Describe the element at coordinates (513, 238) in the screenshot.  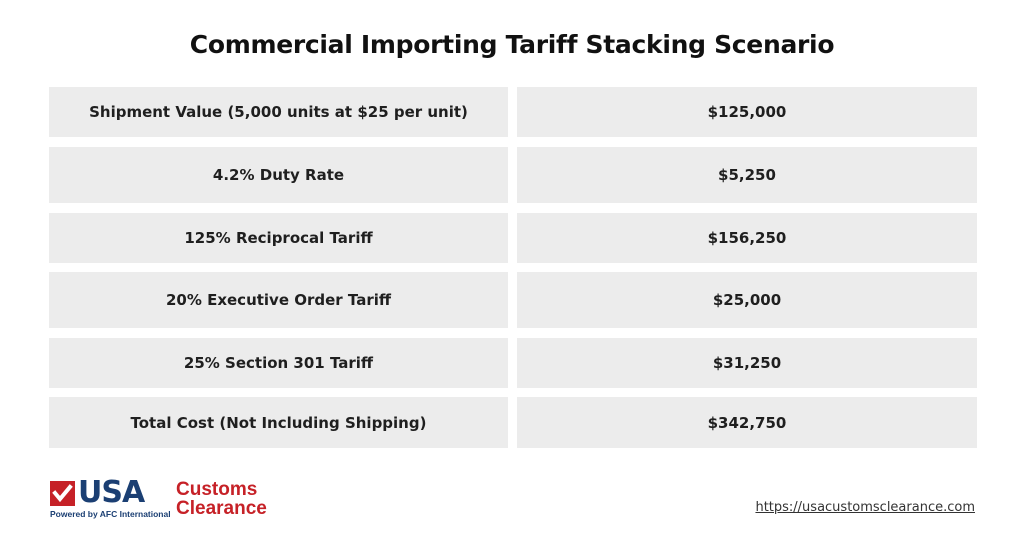
I see `table-row: 125% Reciprocal Tariff $156,250` at that location.